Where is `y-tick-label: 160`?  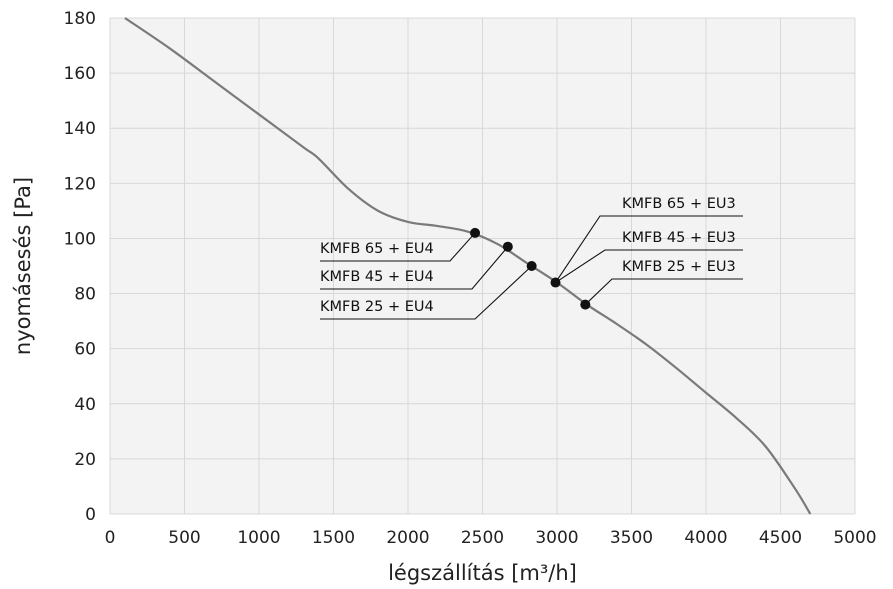
y-tick-label: 160 is located at coordinates (80, 74).